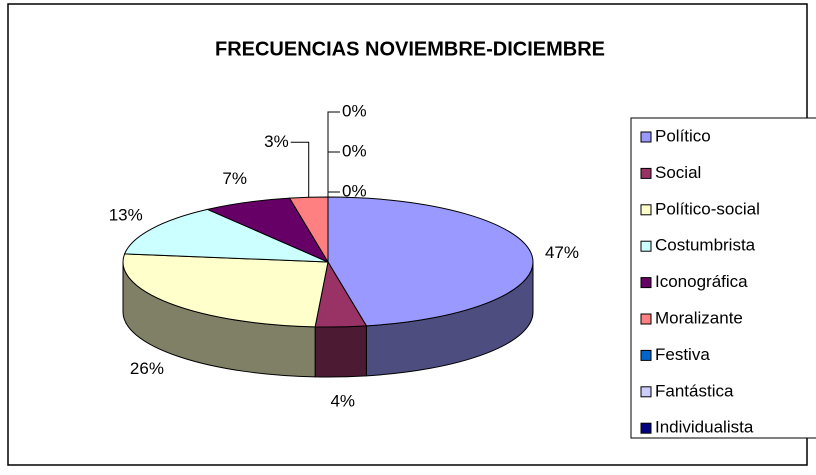 The height and width of the screenshot is (475, 816). I want to click on legend-label: Moralizante, so click(699, 317).